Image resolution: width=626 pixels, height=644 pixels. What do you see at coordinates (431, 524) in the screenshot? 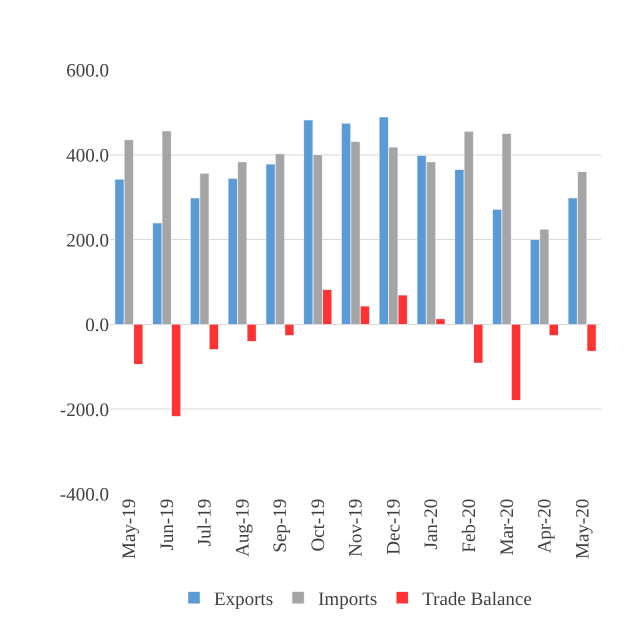
I see `x-tick-label: Jan-20` at bounding box center [431, 524].